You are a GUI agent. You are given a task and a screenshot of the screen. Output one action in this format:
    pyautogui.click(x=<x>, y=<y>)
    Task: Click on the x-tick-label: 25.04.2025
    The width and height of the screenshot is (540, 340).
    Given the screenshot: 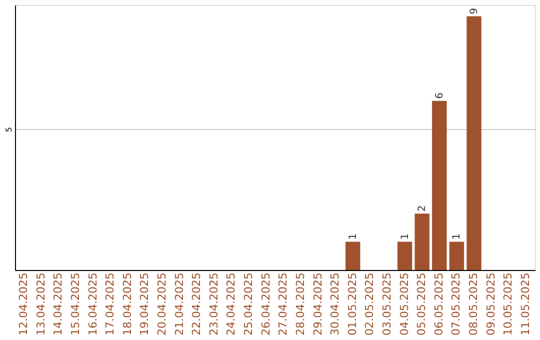 What is the action you would take?
    pyautogui.click(x=249, y=304)
    